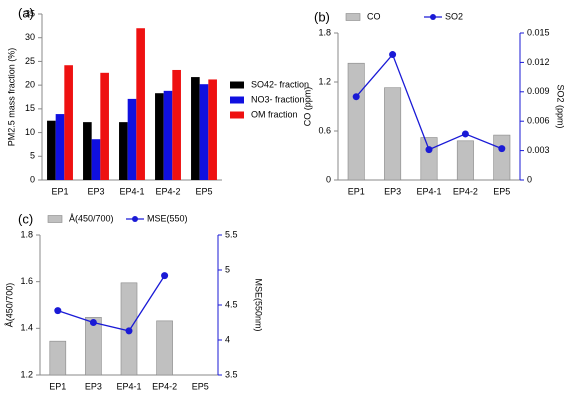 This screenshot has height=402, width=580. What do you see at coordinates (538, 121) in the screenshot?
I see `y2-tick-label: 0.006` at bounding box center [538, 121].